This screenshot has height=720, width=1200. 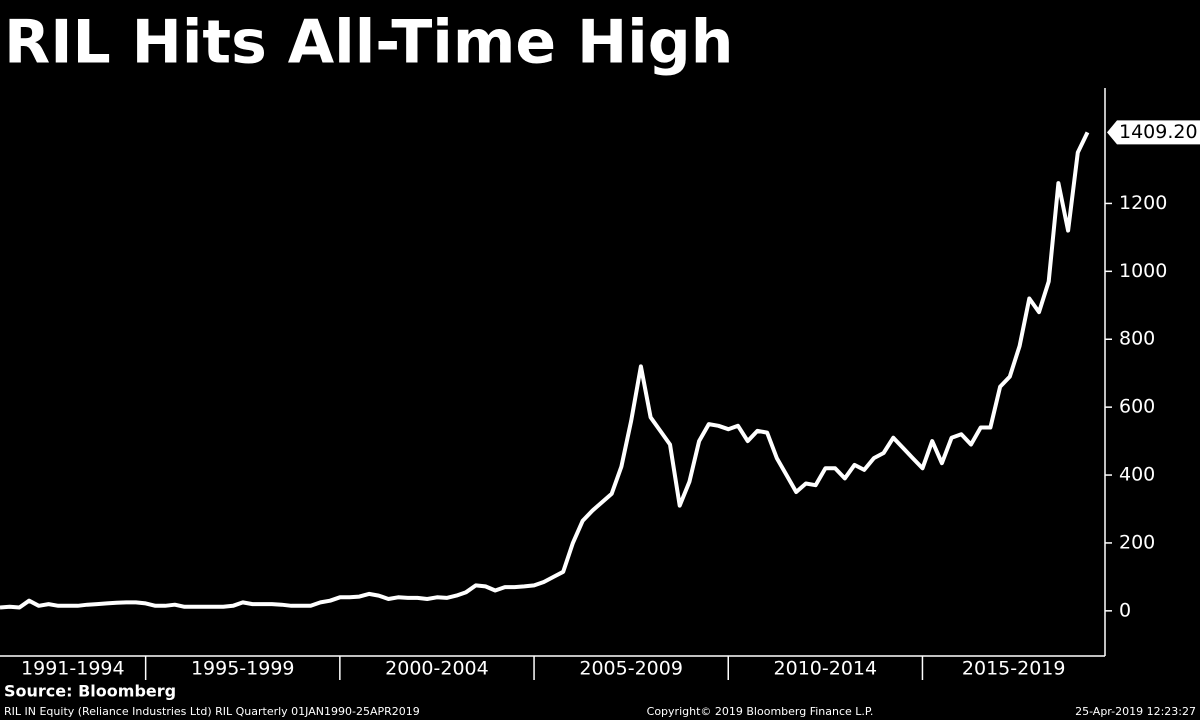 What do you see at coordinates (1014, 669) in the screenshot?
I see `x-period-label: 2015-2019` at bounding box center [1014, 669].